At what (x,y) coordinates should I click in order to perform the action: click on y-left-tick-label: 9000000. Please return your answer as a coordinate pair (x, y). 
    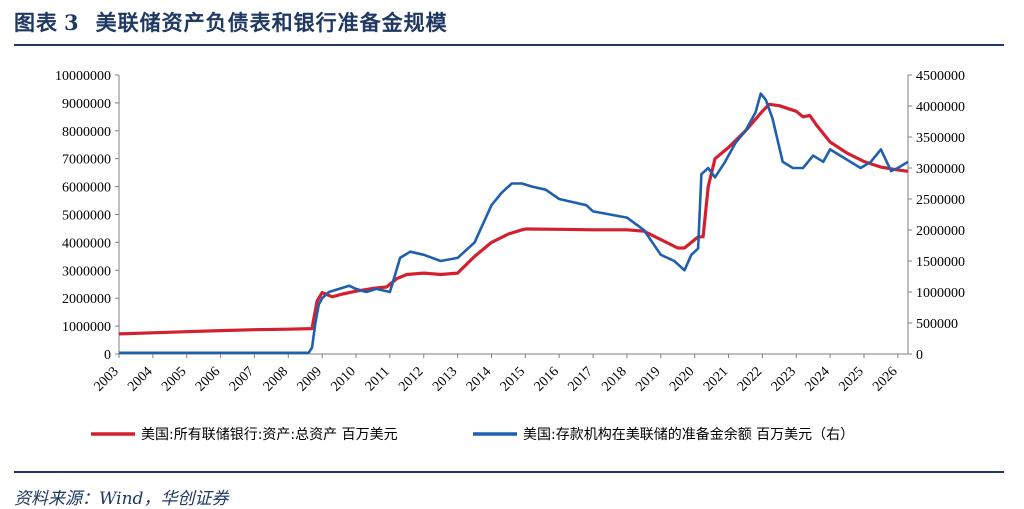
    Looking at the image, I should click on (86, 104).